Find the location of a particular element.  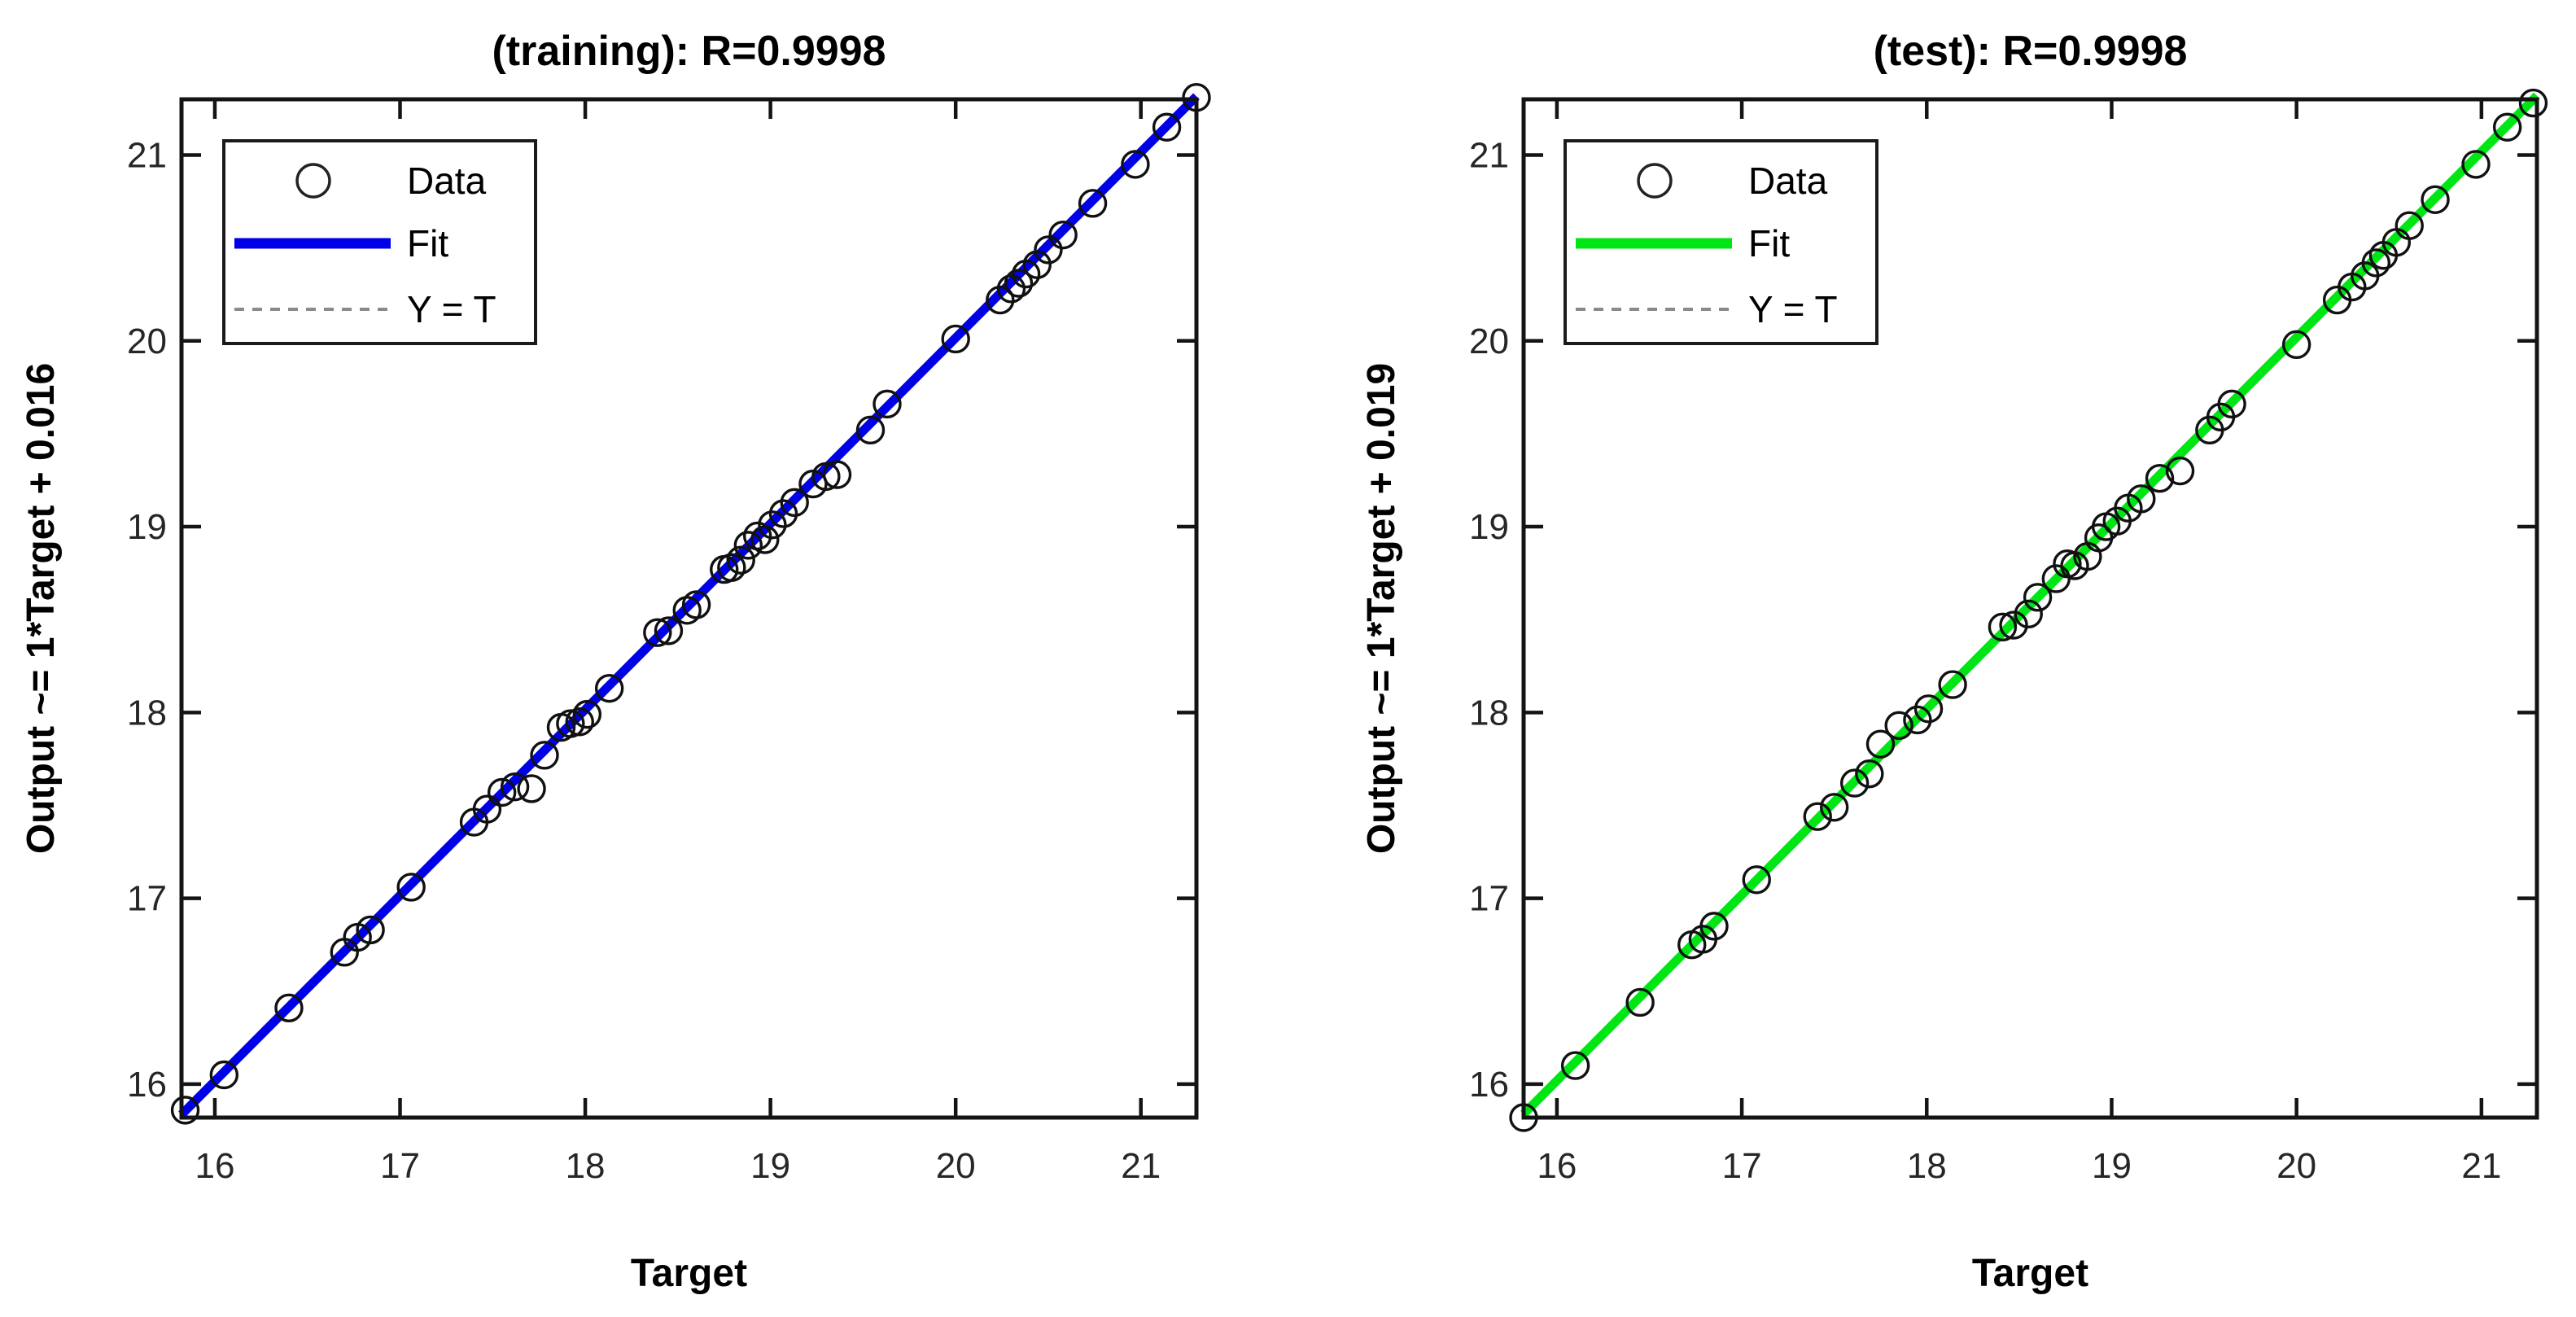

y-tick-label: 17 is located at coordinates (147, 899).